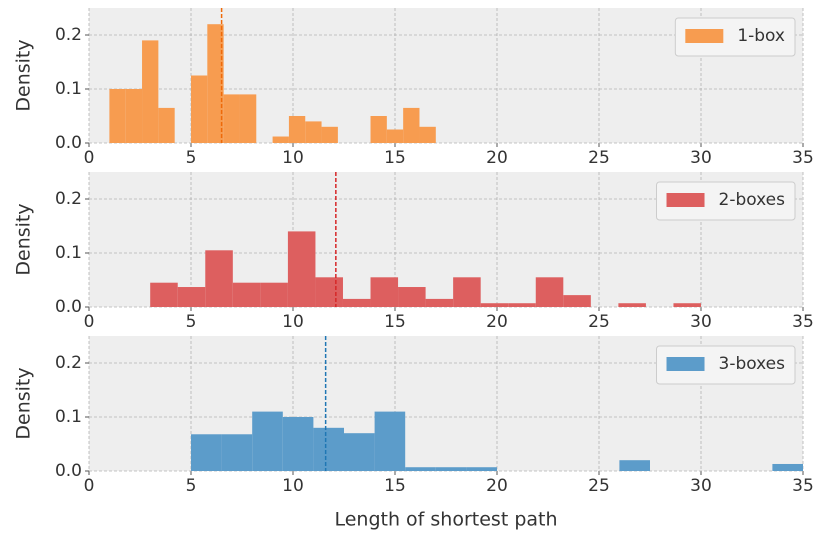  Describe the element at coordinates (445, 520) in the screenshot. I see `x-axis-label: Length of shortest path` at that location.